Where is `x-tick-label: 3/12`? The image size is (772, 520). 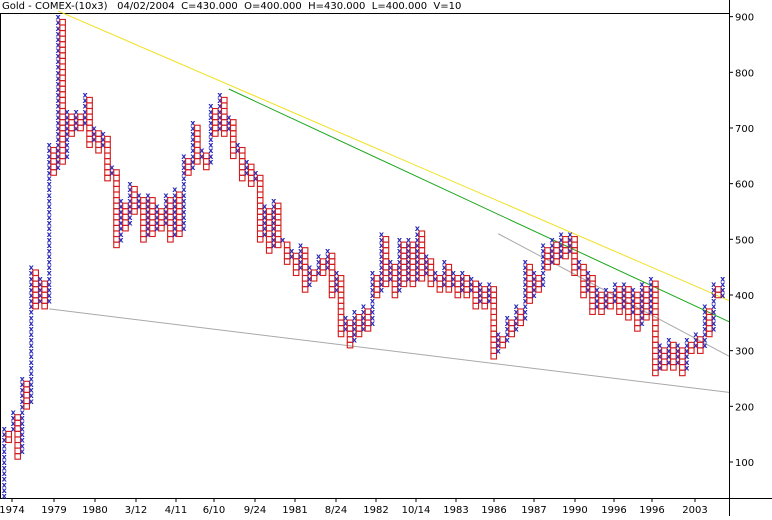 x-tick-label: 3/12 is located at coordinates (136, 510).